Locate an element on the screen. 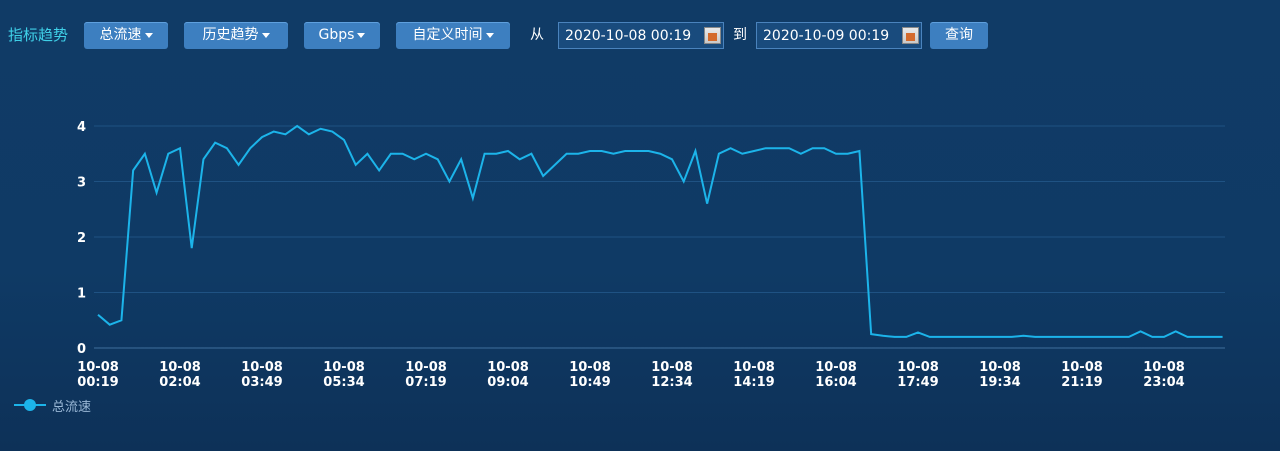  x-tick-label: 10-08 21:19 is located at coordinates (1082, 375).